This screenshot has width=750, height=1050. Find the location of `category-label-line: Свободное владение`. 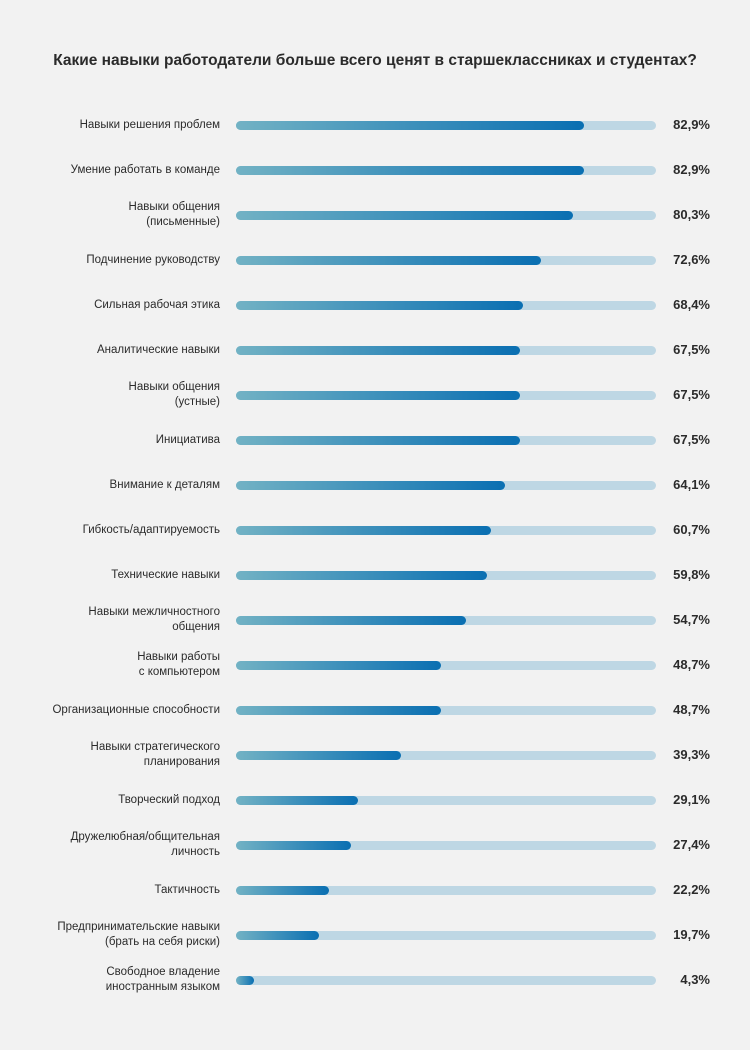

category-label-line: Свободное владение is located at coordinates (163, 972).